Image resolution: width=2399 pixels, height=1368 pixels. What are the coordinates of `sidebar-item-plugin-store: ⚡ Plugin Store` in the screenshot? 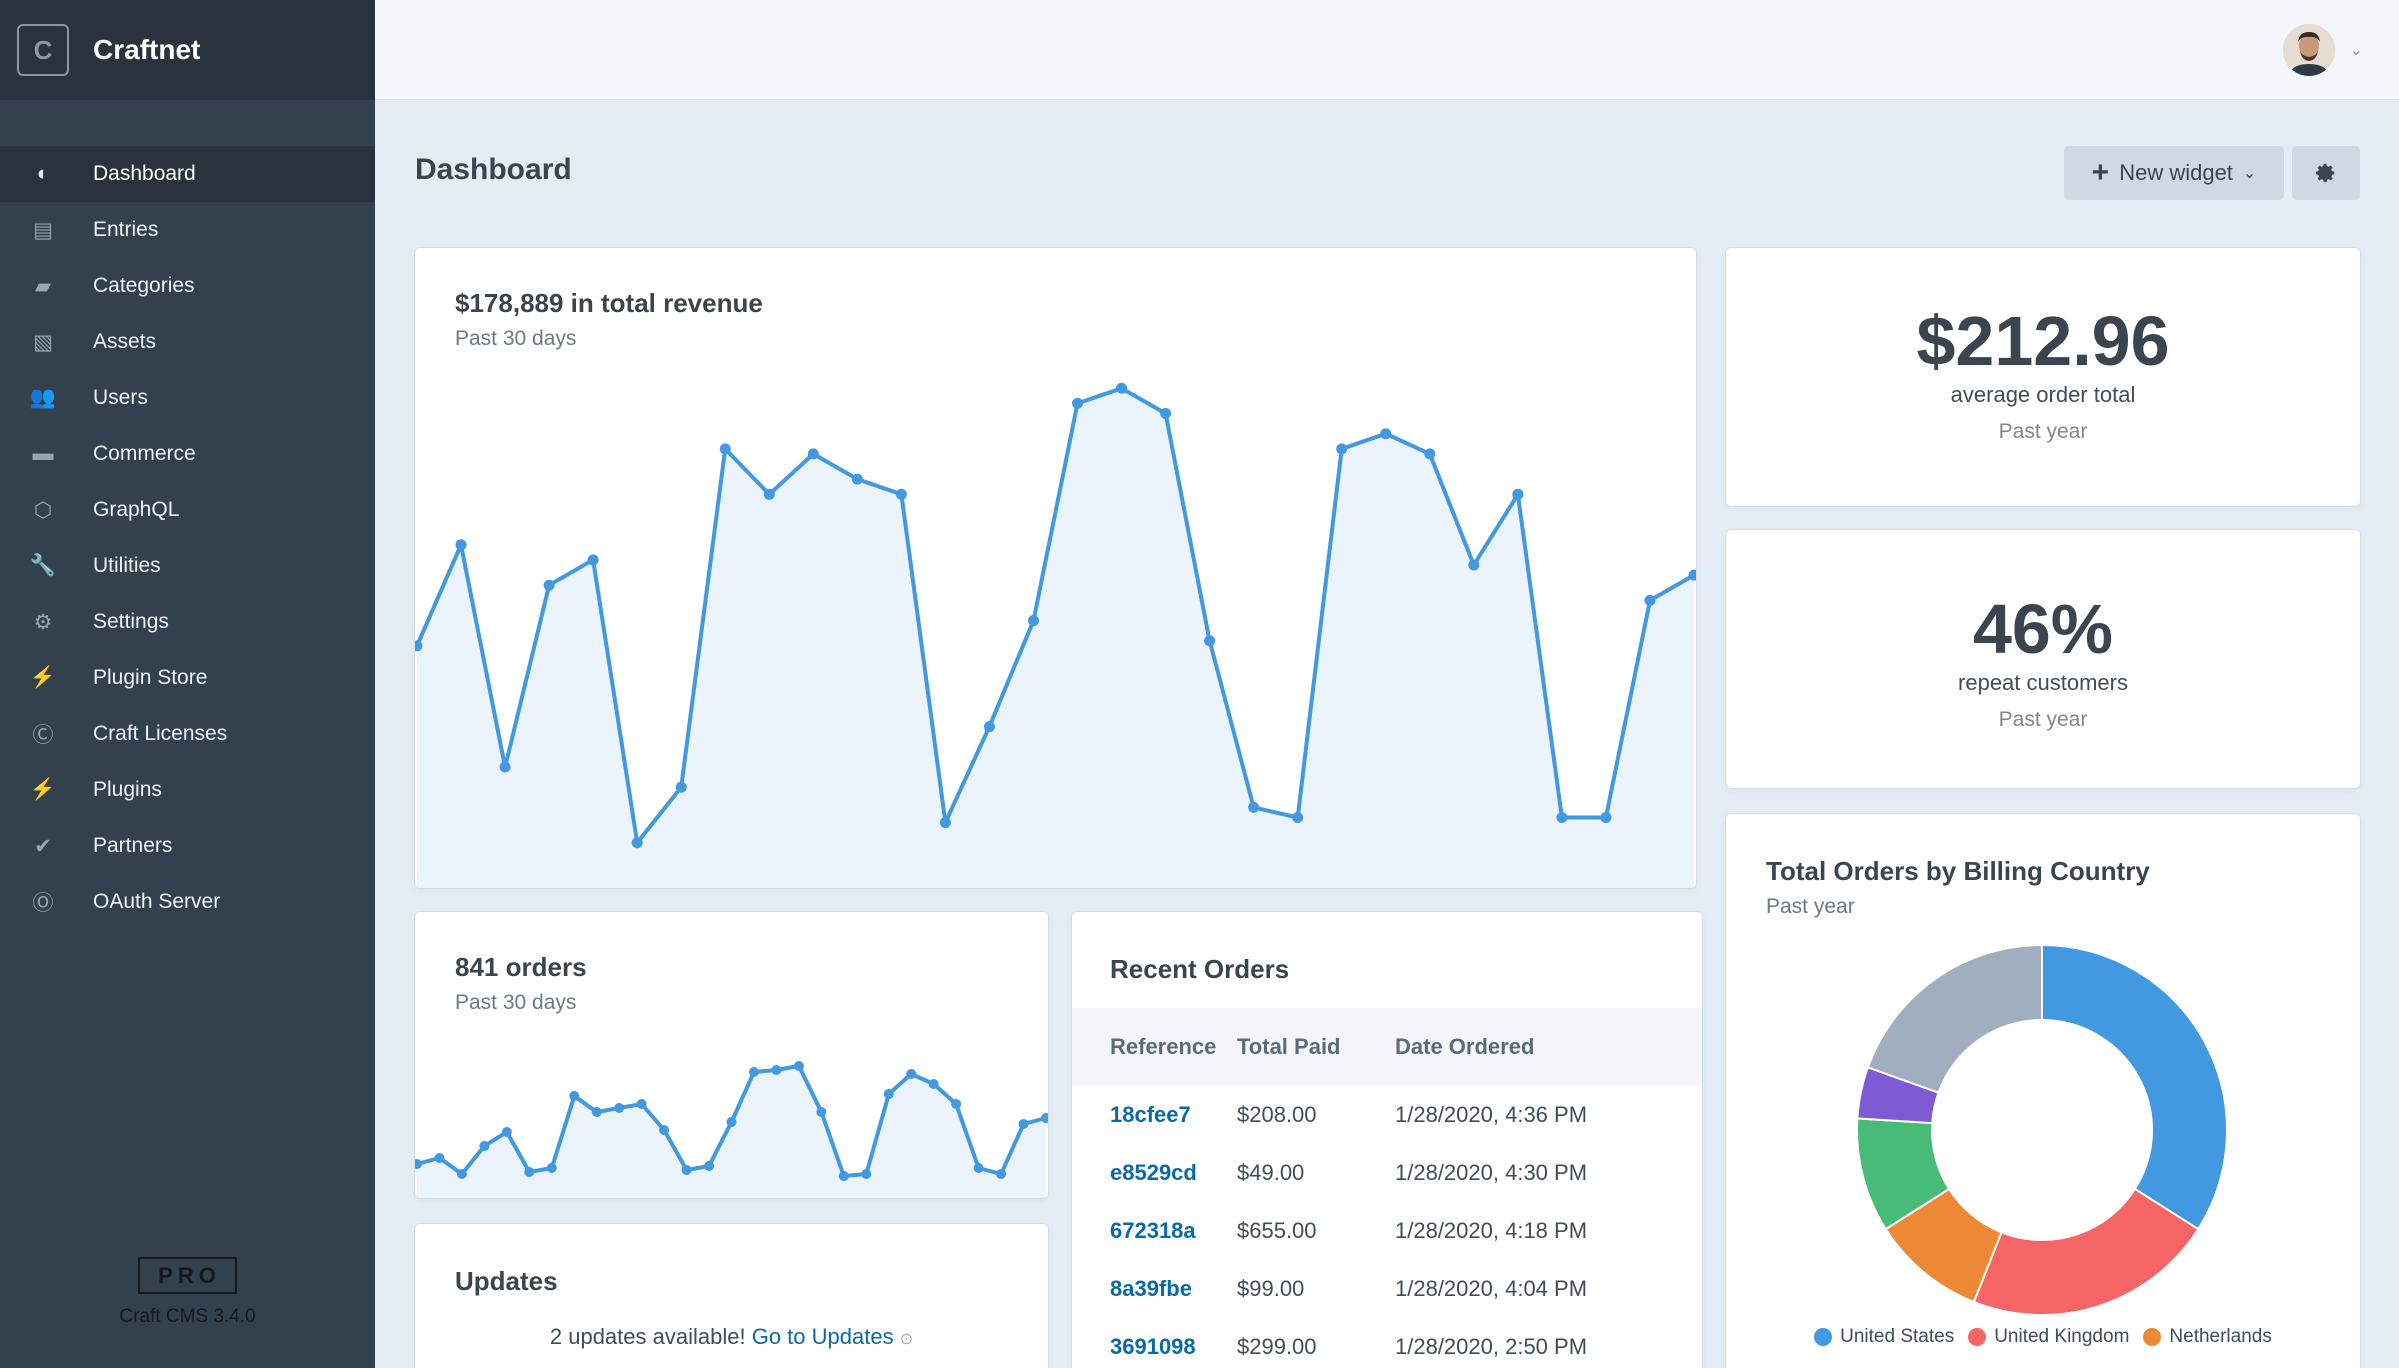 It's located at (187, 678).